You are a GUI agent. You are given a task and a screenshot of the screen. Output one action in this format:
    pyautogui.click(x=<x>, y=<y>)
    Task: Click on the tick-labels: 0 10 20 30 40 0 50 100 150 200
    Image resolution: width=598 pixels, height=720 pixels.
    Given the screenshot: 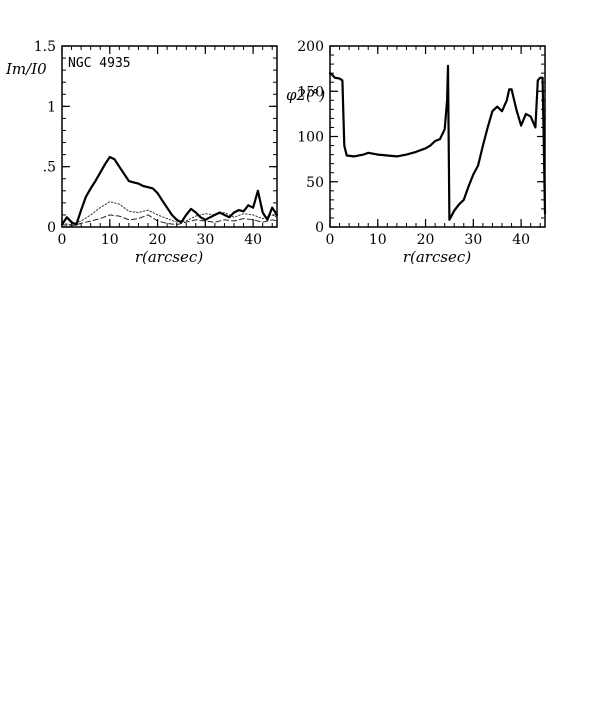 What is the action you would take?
    pyautogui.click(x=413, y=143)
    